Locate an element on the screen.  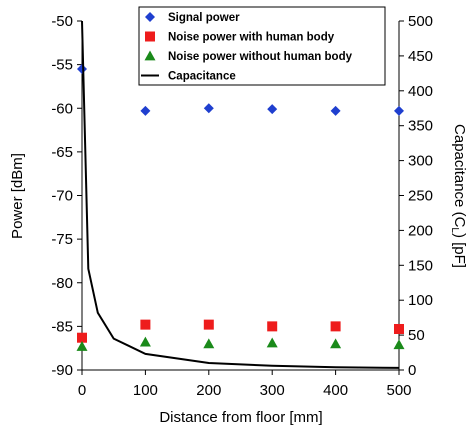
y-right-tick-label: 0 is located at coordinates (412, 370).